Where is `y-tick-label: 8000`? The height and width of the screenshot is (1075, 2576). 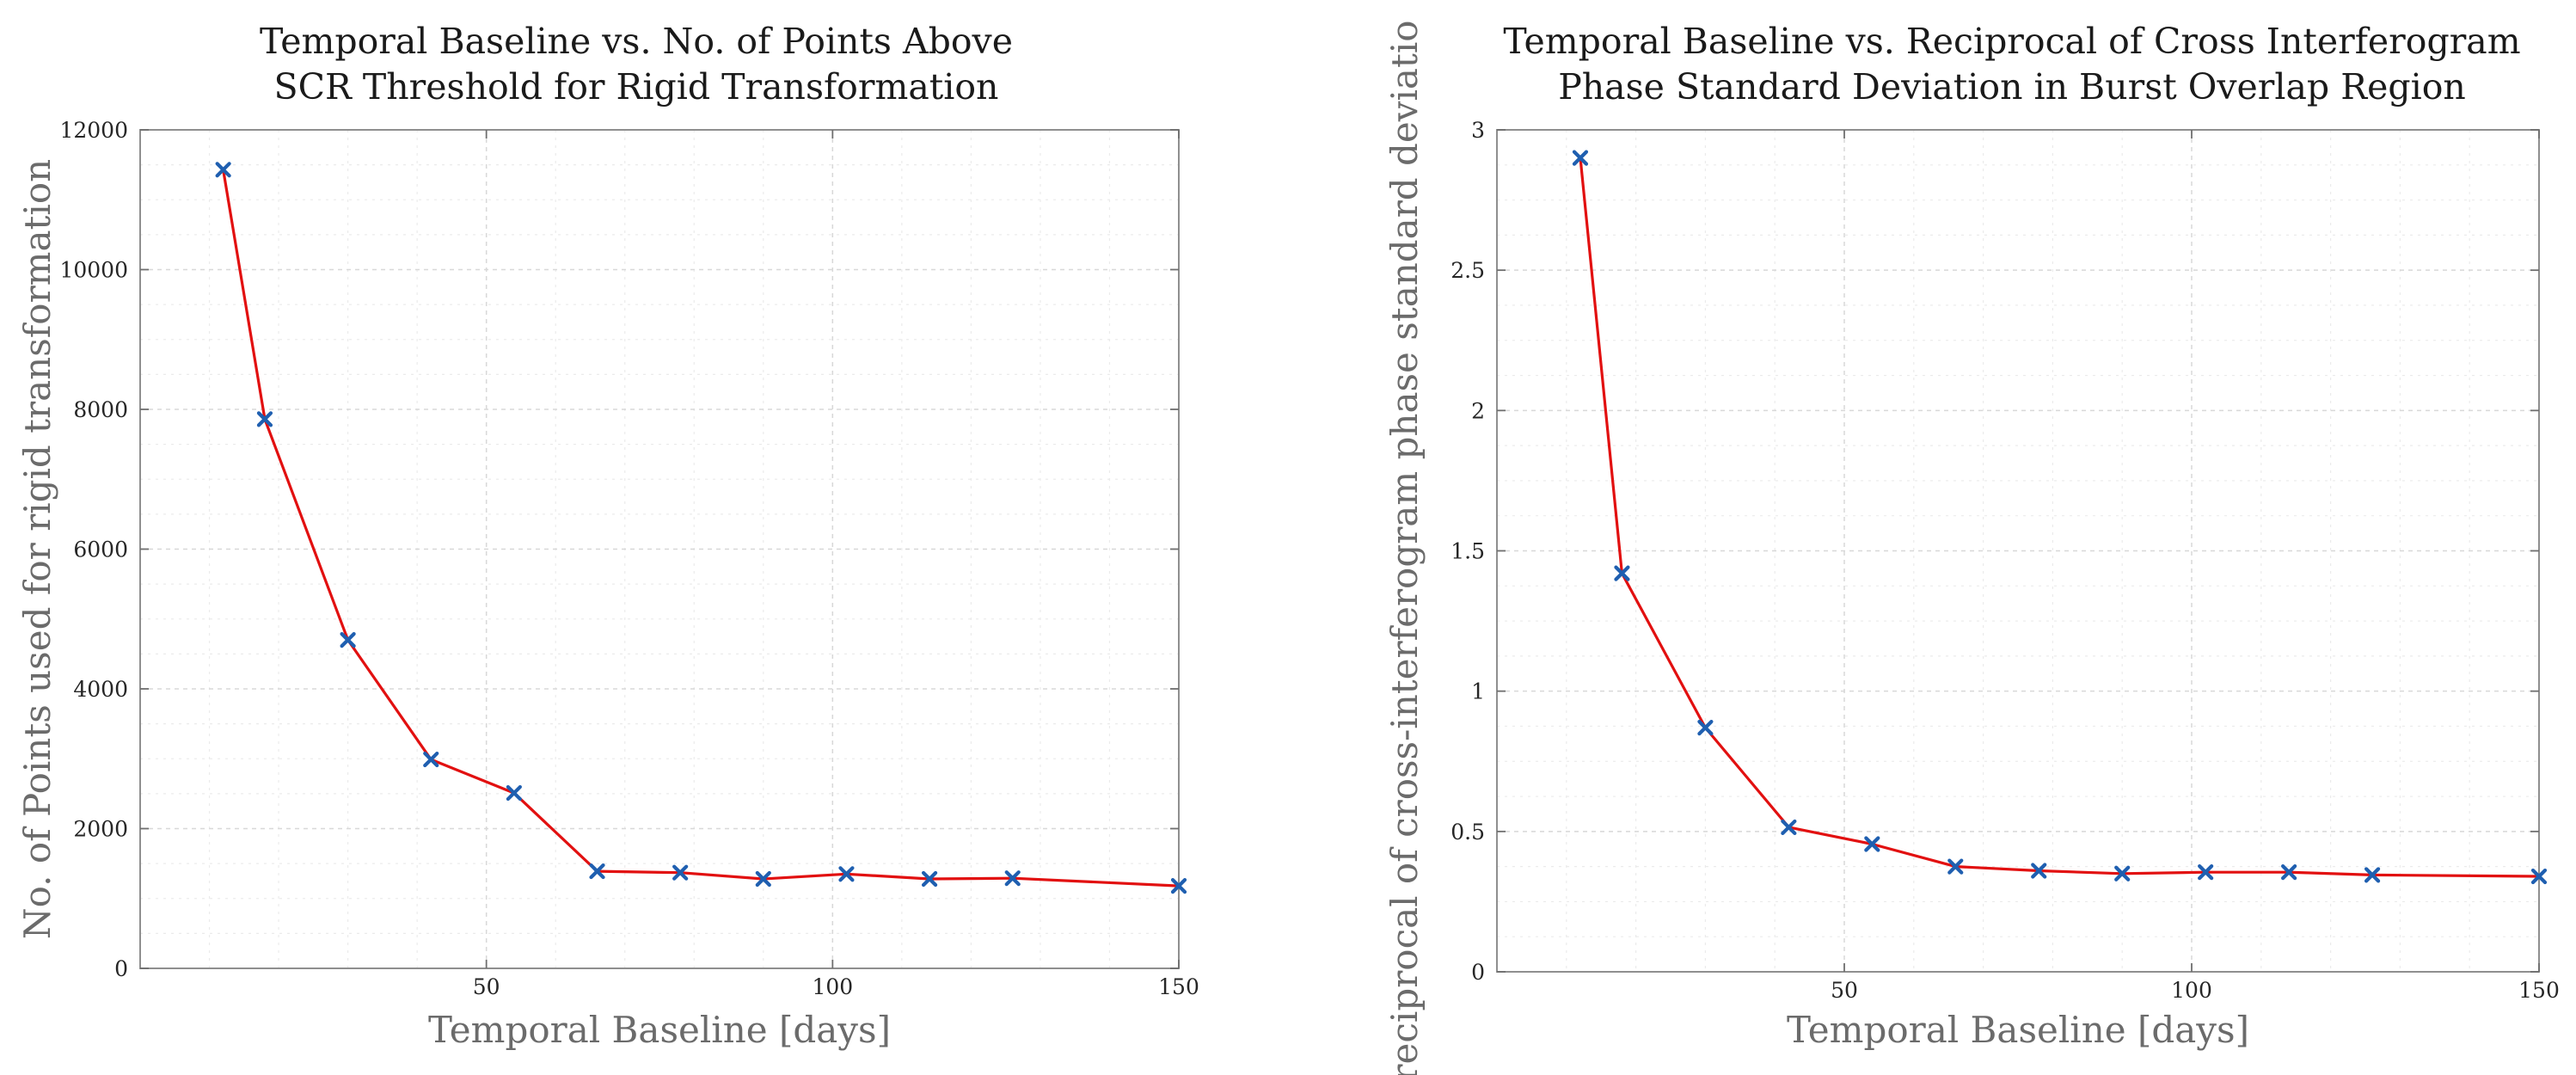 y-tick-label: 8000 is located at coordinates (100, 409).